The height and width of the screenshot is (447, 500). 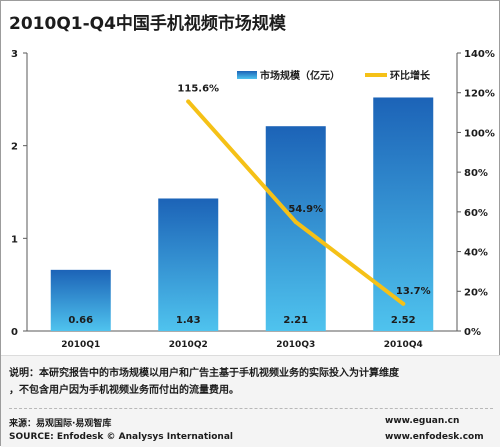 I want to click on y-left-tick-label: 3, so click(x=14, y=54).